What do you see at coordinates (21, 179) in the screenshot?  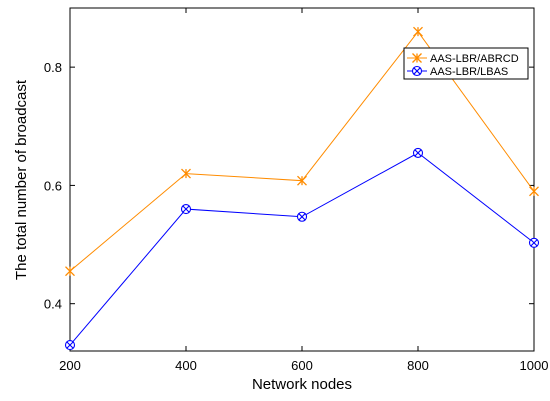 I see `y-axis-label: The total number of broadcast` at bounding box center [21, 179].